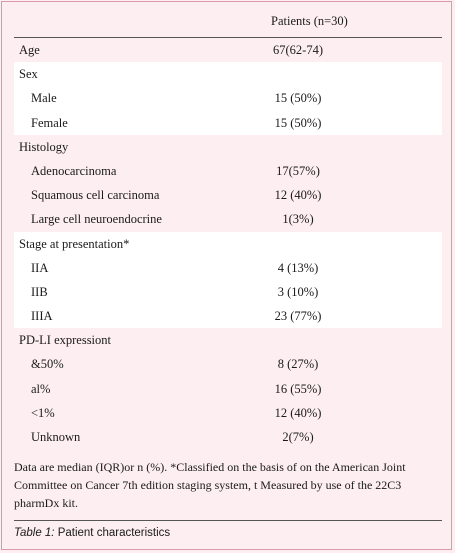 Image resolution: width=455 pixels, height=553 pixels. What do you see at coordinates (228, 50) in the screenshot?
I see `table-section-row: Age 67(62-74)` at bounding box center [228, 50].